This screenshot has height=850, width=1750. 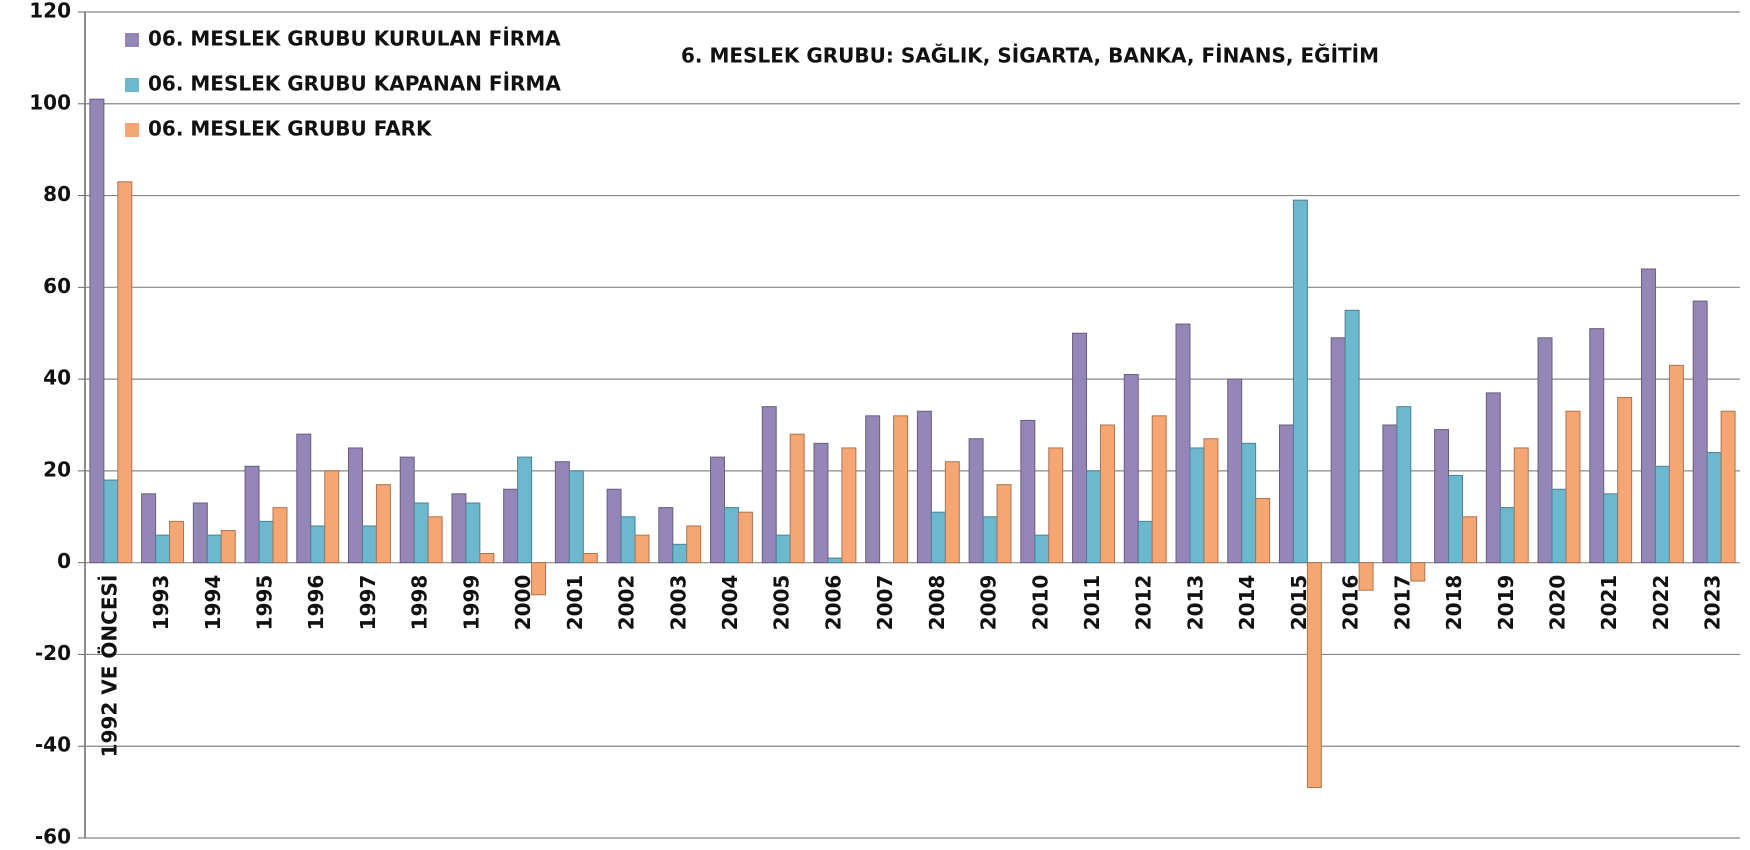 What do you see at coordinates (1195, 603) in the screenshot?
I see `x-tick-label: 2013` at bounding box center [1195, 603].